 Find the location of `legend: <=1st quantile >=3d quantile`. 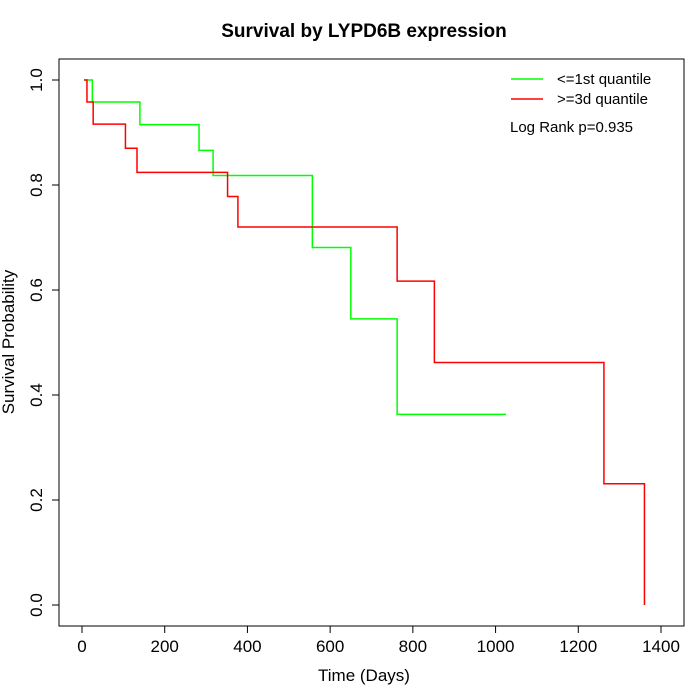

legend: <=1st quantile >=3d quantile is located at coordinates (581, 89).